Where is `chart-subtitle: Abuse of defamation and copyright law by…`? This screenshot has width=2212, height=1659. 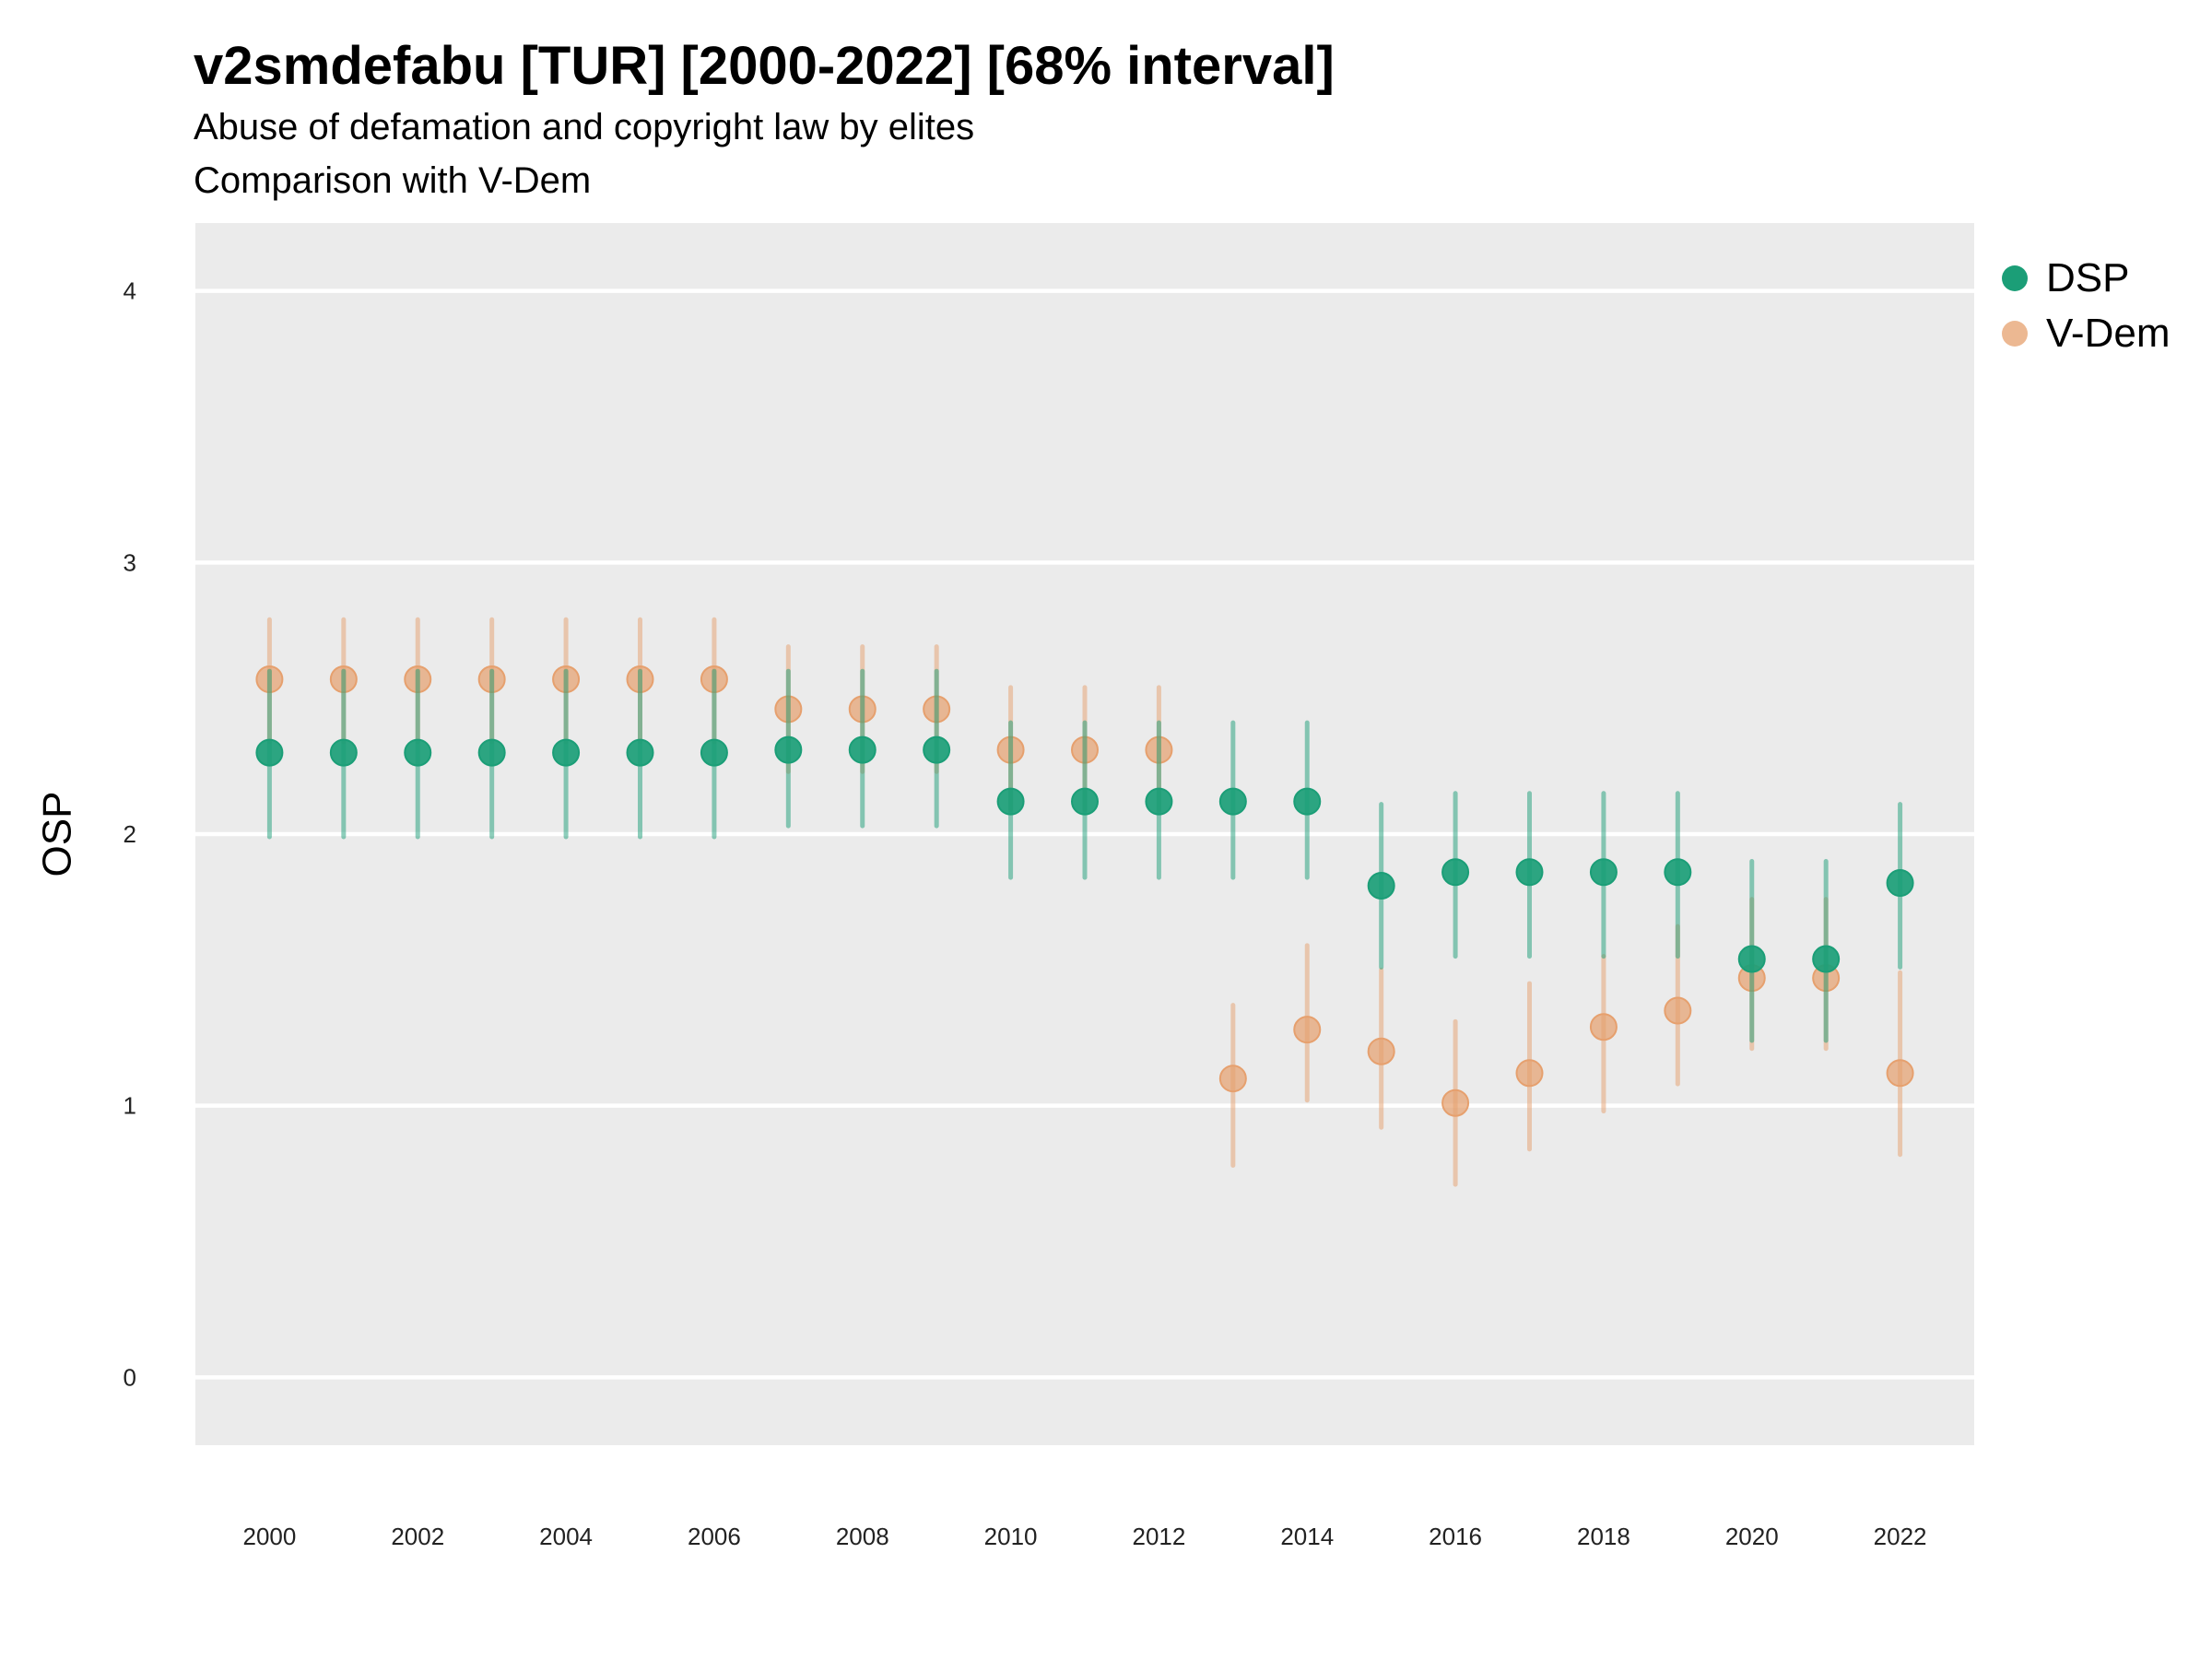
chart-subtitle: Abuse of defamation and copyright law by… is located at coordinates (584, 127).